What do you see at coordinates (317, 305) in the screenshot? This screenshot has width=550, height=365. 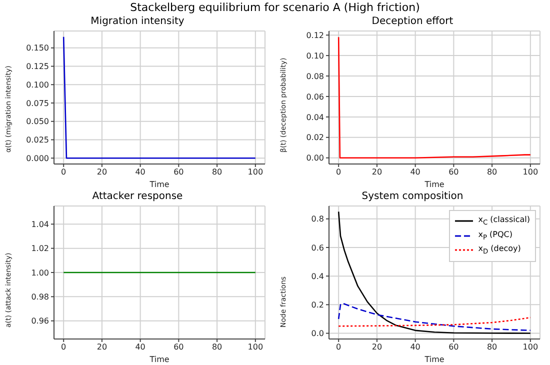 I see `y-tick-label: 0.2` at bounding box center [317, 305].